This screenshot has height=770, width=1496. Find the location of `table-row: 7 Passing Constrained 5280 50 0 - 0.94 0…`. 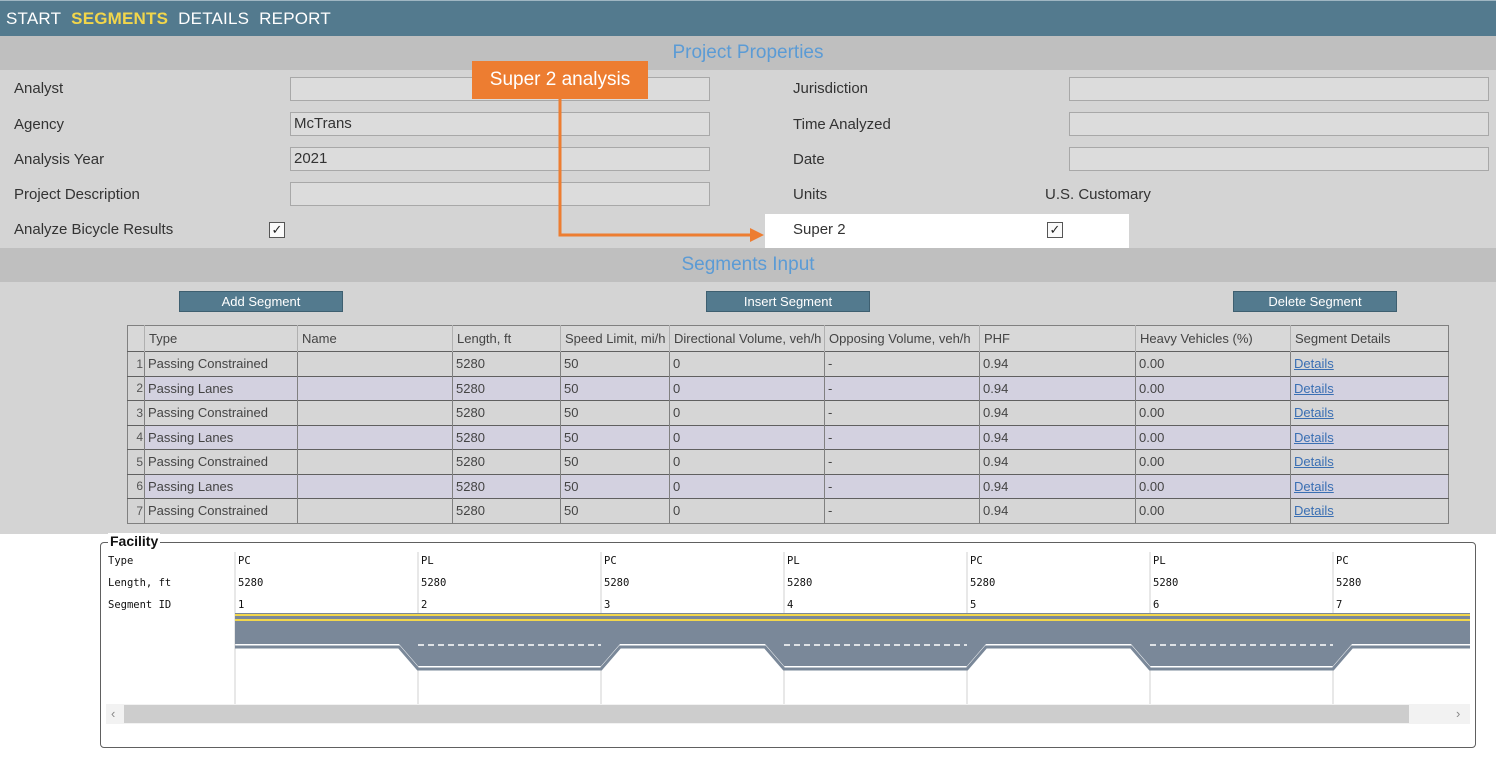

table-row: 7 Passing Constrained 5280 50 0 - 0.94 0… is located at coordinates (788, 510).